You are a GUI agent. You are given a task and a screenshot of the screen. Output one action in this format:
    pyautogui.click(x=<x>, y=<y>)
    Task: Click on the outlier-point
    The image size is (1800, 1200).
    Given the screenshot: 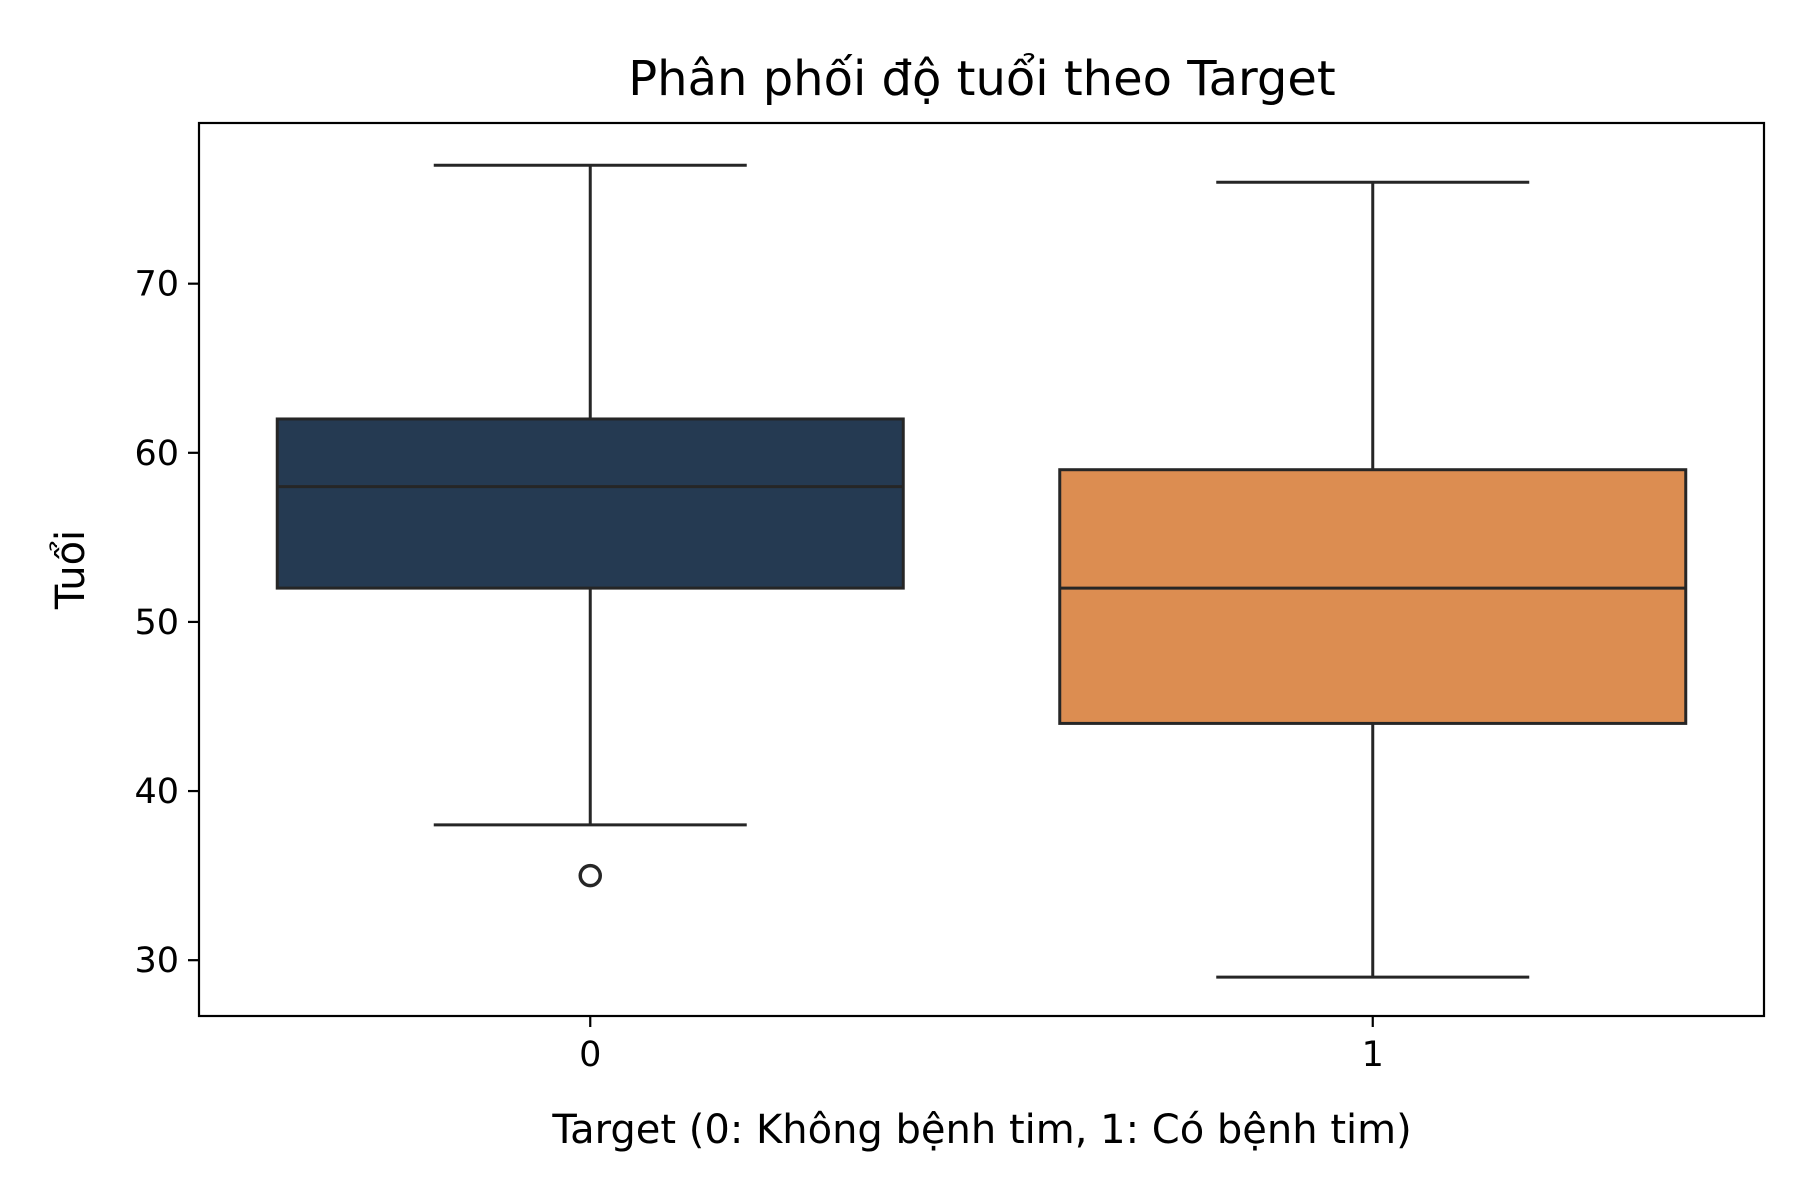 What is the action you would take?
    pyautogui.click(x=590, y=875)
    